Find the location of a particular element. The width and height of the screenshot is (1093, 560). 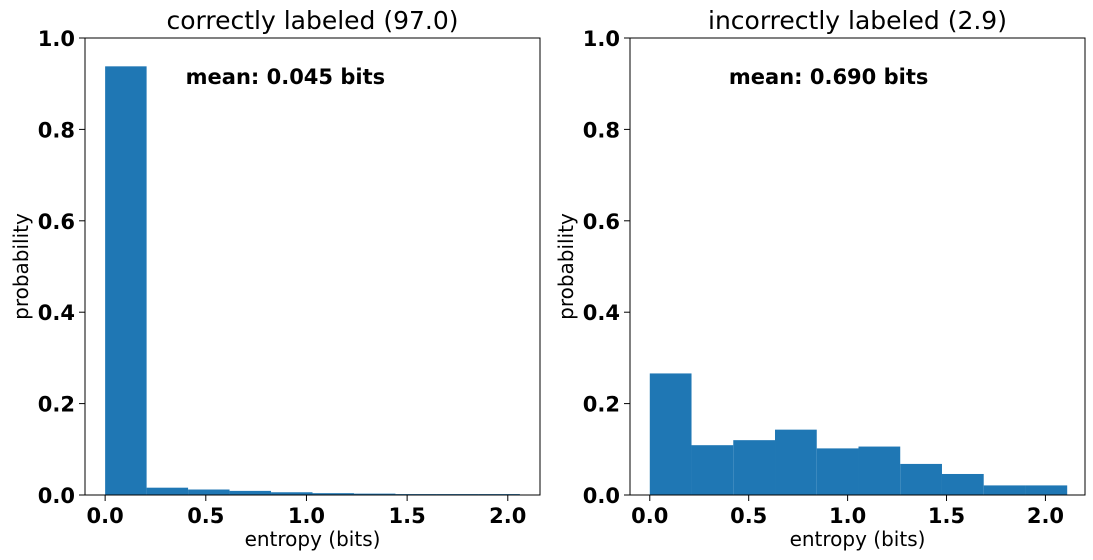

chart-title: correctly labeled (97.0) is located at coordinates (312, 20).